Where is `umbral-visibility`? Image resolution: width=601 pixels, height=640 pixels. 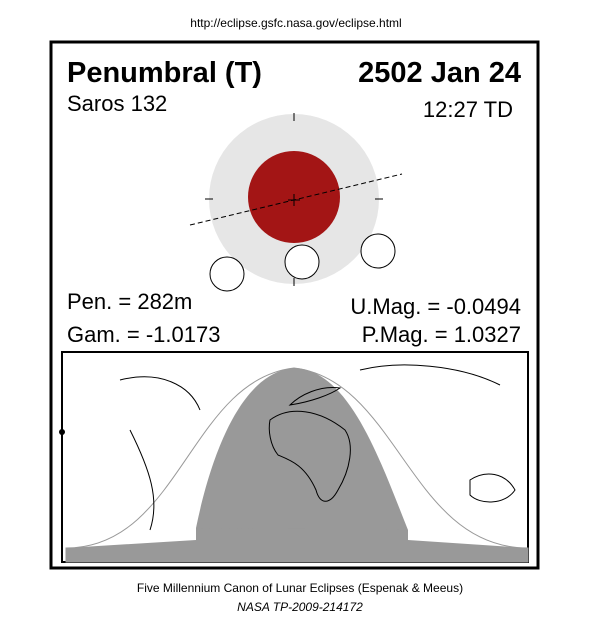 umbral-visibility is located at coordinates (302, 454).